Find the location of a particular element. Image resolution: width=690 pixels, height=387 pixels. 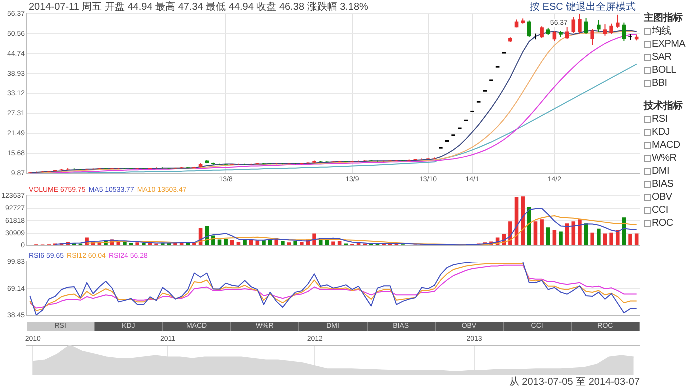

text: EXPMA is located at coordinates (668, 44).